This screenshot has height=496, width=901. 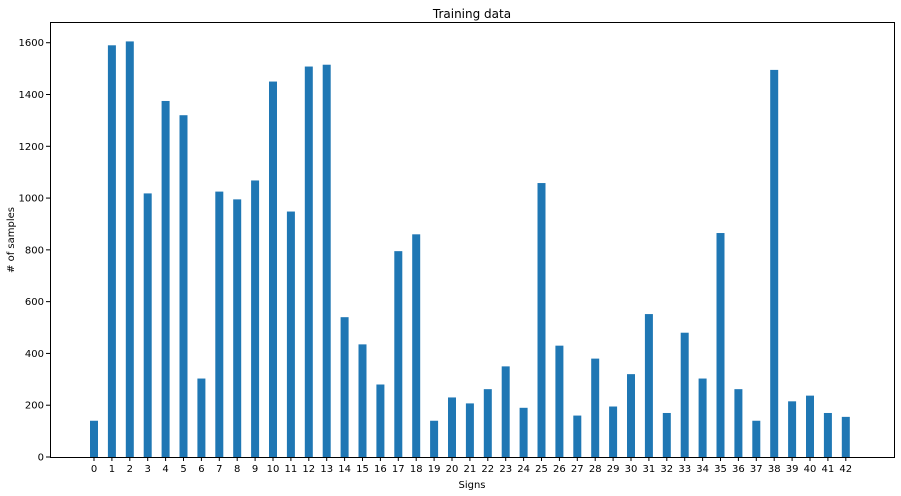 What do you see at coordinates (94, 469) in the screenshot?
I see `x-tick-label-0: 0` at bounding box center [94, 469].